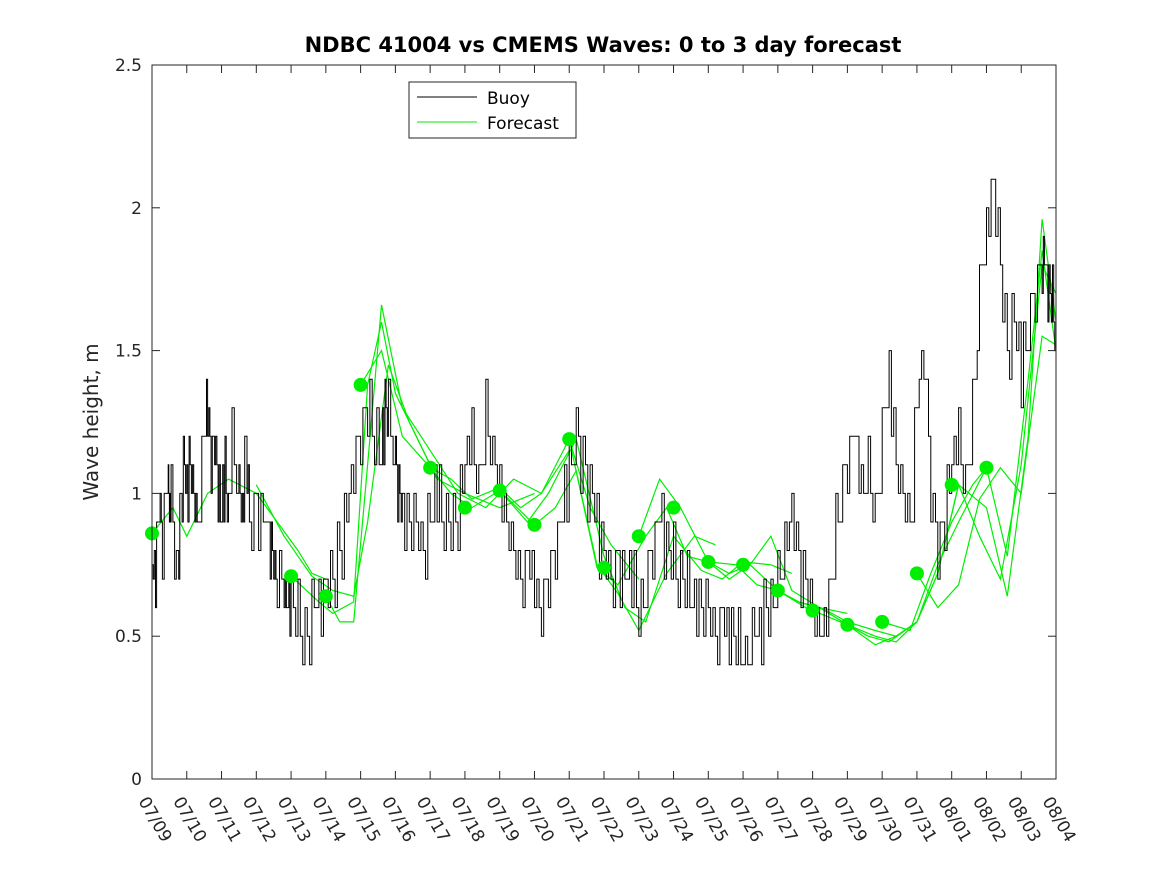 The height and width of the screenshot is (875, 1167). I want to click on x-tick-label: 07/16, so click(398, 820).